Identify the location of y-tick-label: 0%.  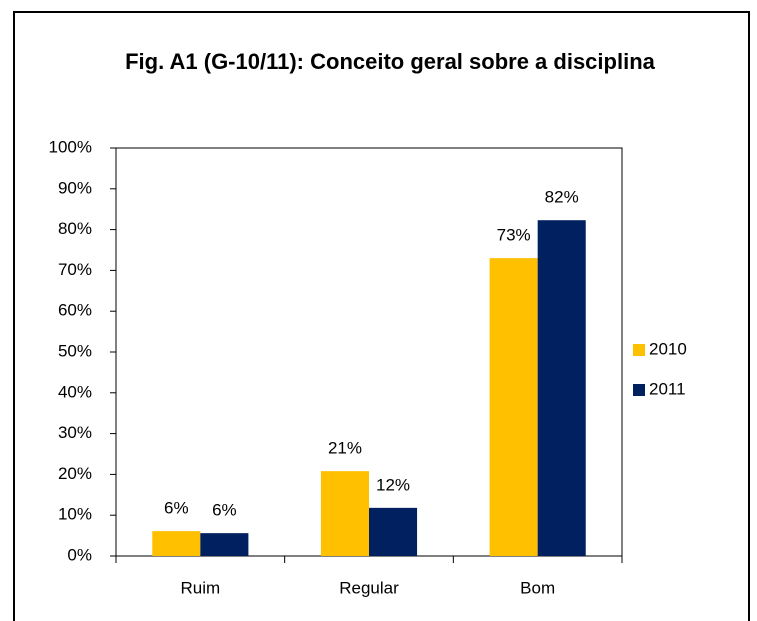
(79, 554).